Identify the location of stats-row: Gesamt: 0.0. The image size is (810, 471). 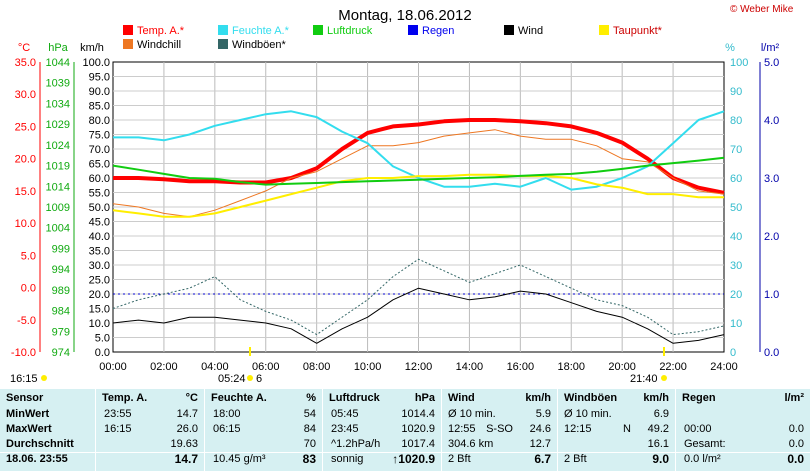
(743, 444).